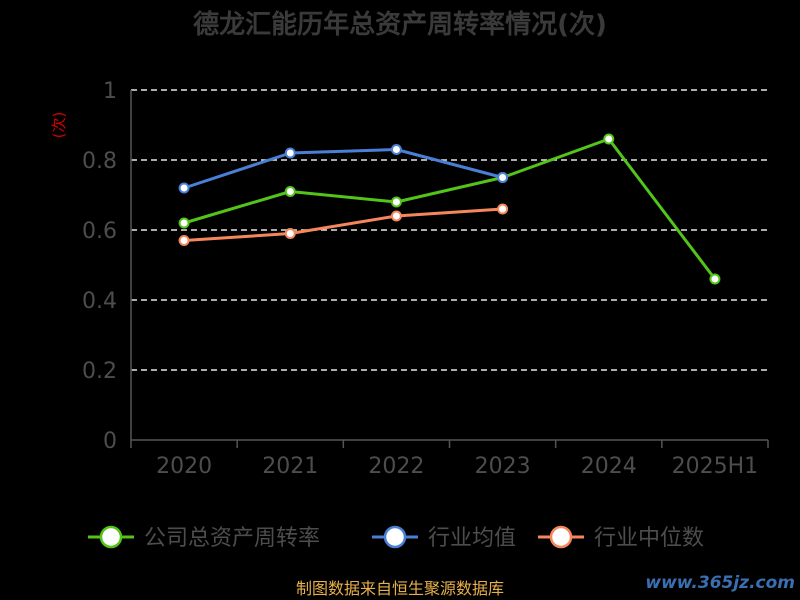 The width and height of the screenshot is (800, 600). I want to click on chart-title: 德龙汇能历年总资产周转率情况(次), so click(400, 24).